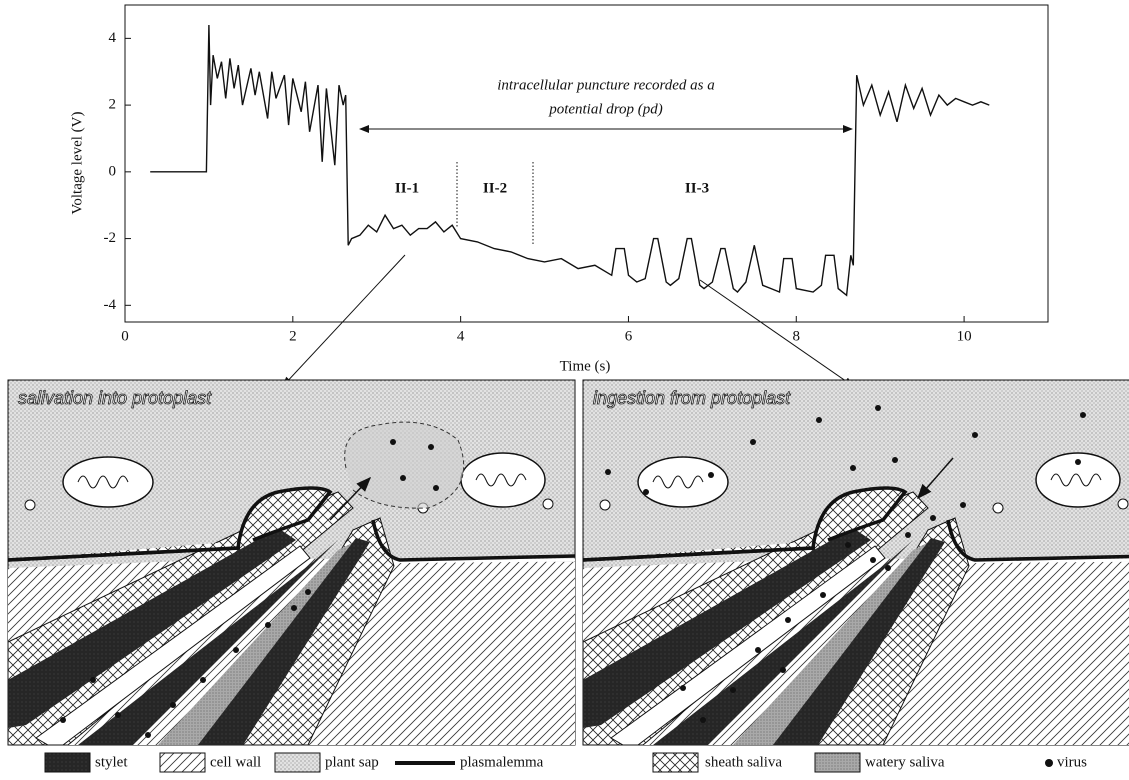 Image resolution: width=1129 pixels, height=780 pixels. What do you see at coordinates (905, 762) in the screenshot?
I see `legend-label: watery saliva` at bounding box center [905, 762].